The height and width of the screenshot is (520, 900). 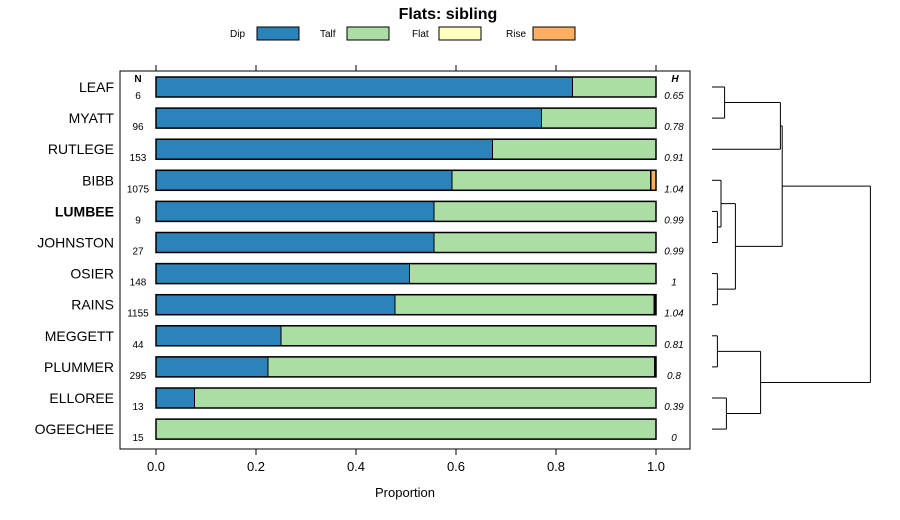 I want to click on bar-outline-ogeechee, so click(x=406, y=429).